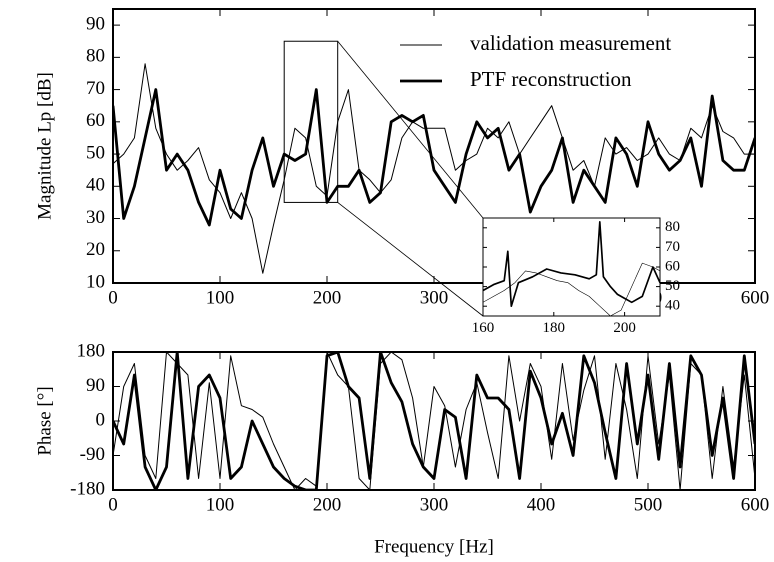 The height and width of the screenshot is (562, 774). What do you see at coordinates (87, 488) in the screenshot?
I see `y-tick-label: -180` at bounding box center [87, 488].